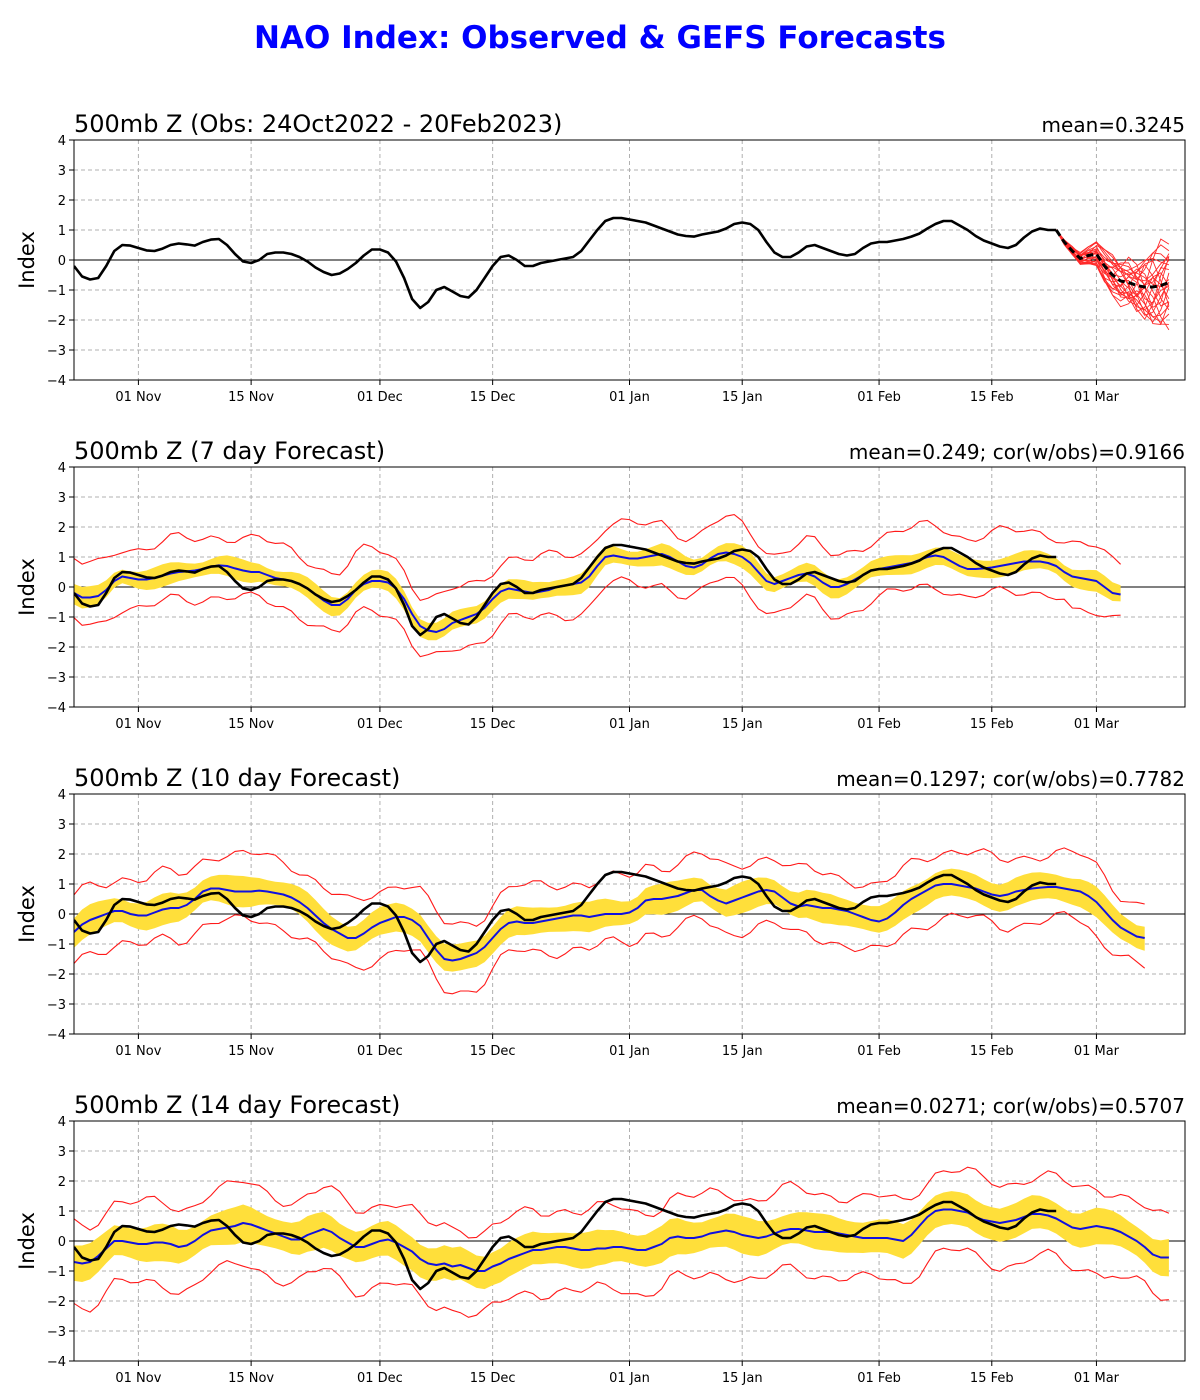 The height and width of the screenshot is (1400, 1200). What do you see at coordinates (56, 321) in the screenshot?
I see `y-tick-label: −2` at bounding box center [56, 321].